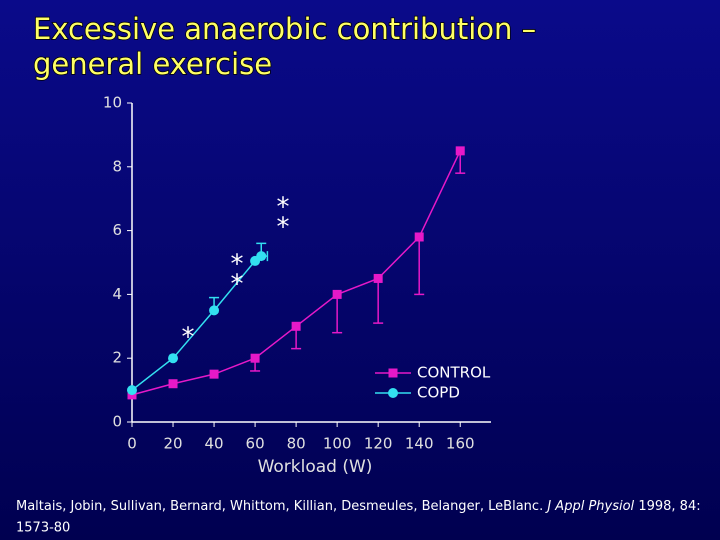 The image size is (720, 540). What do you see at coordinates (284, 29) in the screenshot?
I see `title-line: Excessive anaerobic contribution –` at bounding box center [284, 29].